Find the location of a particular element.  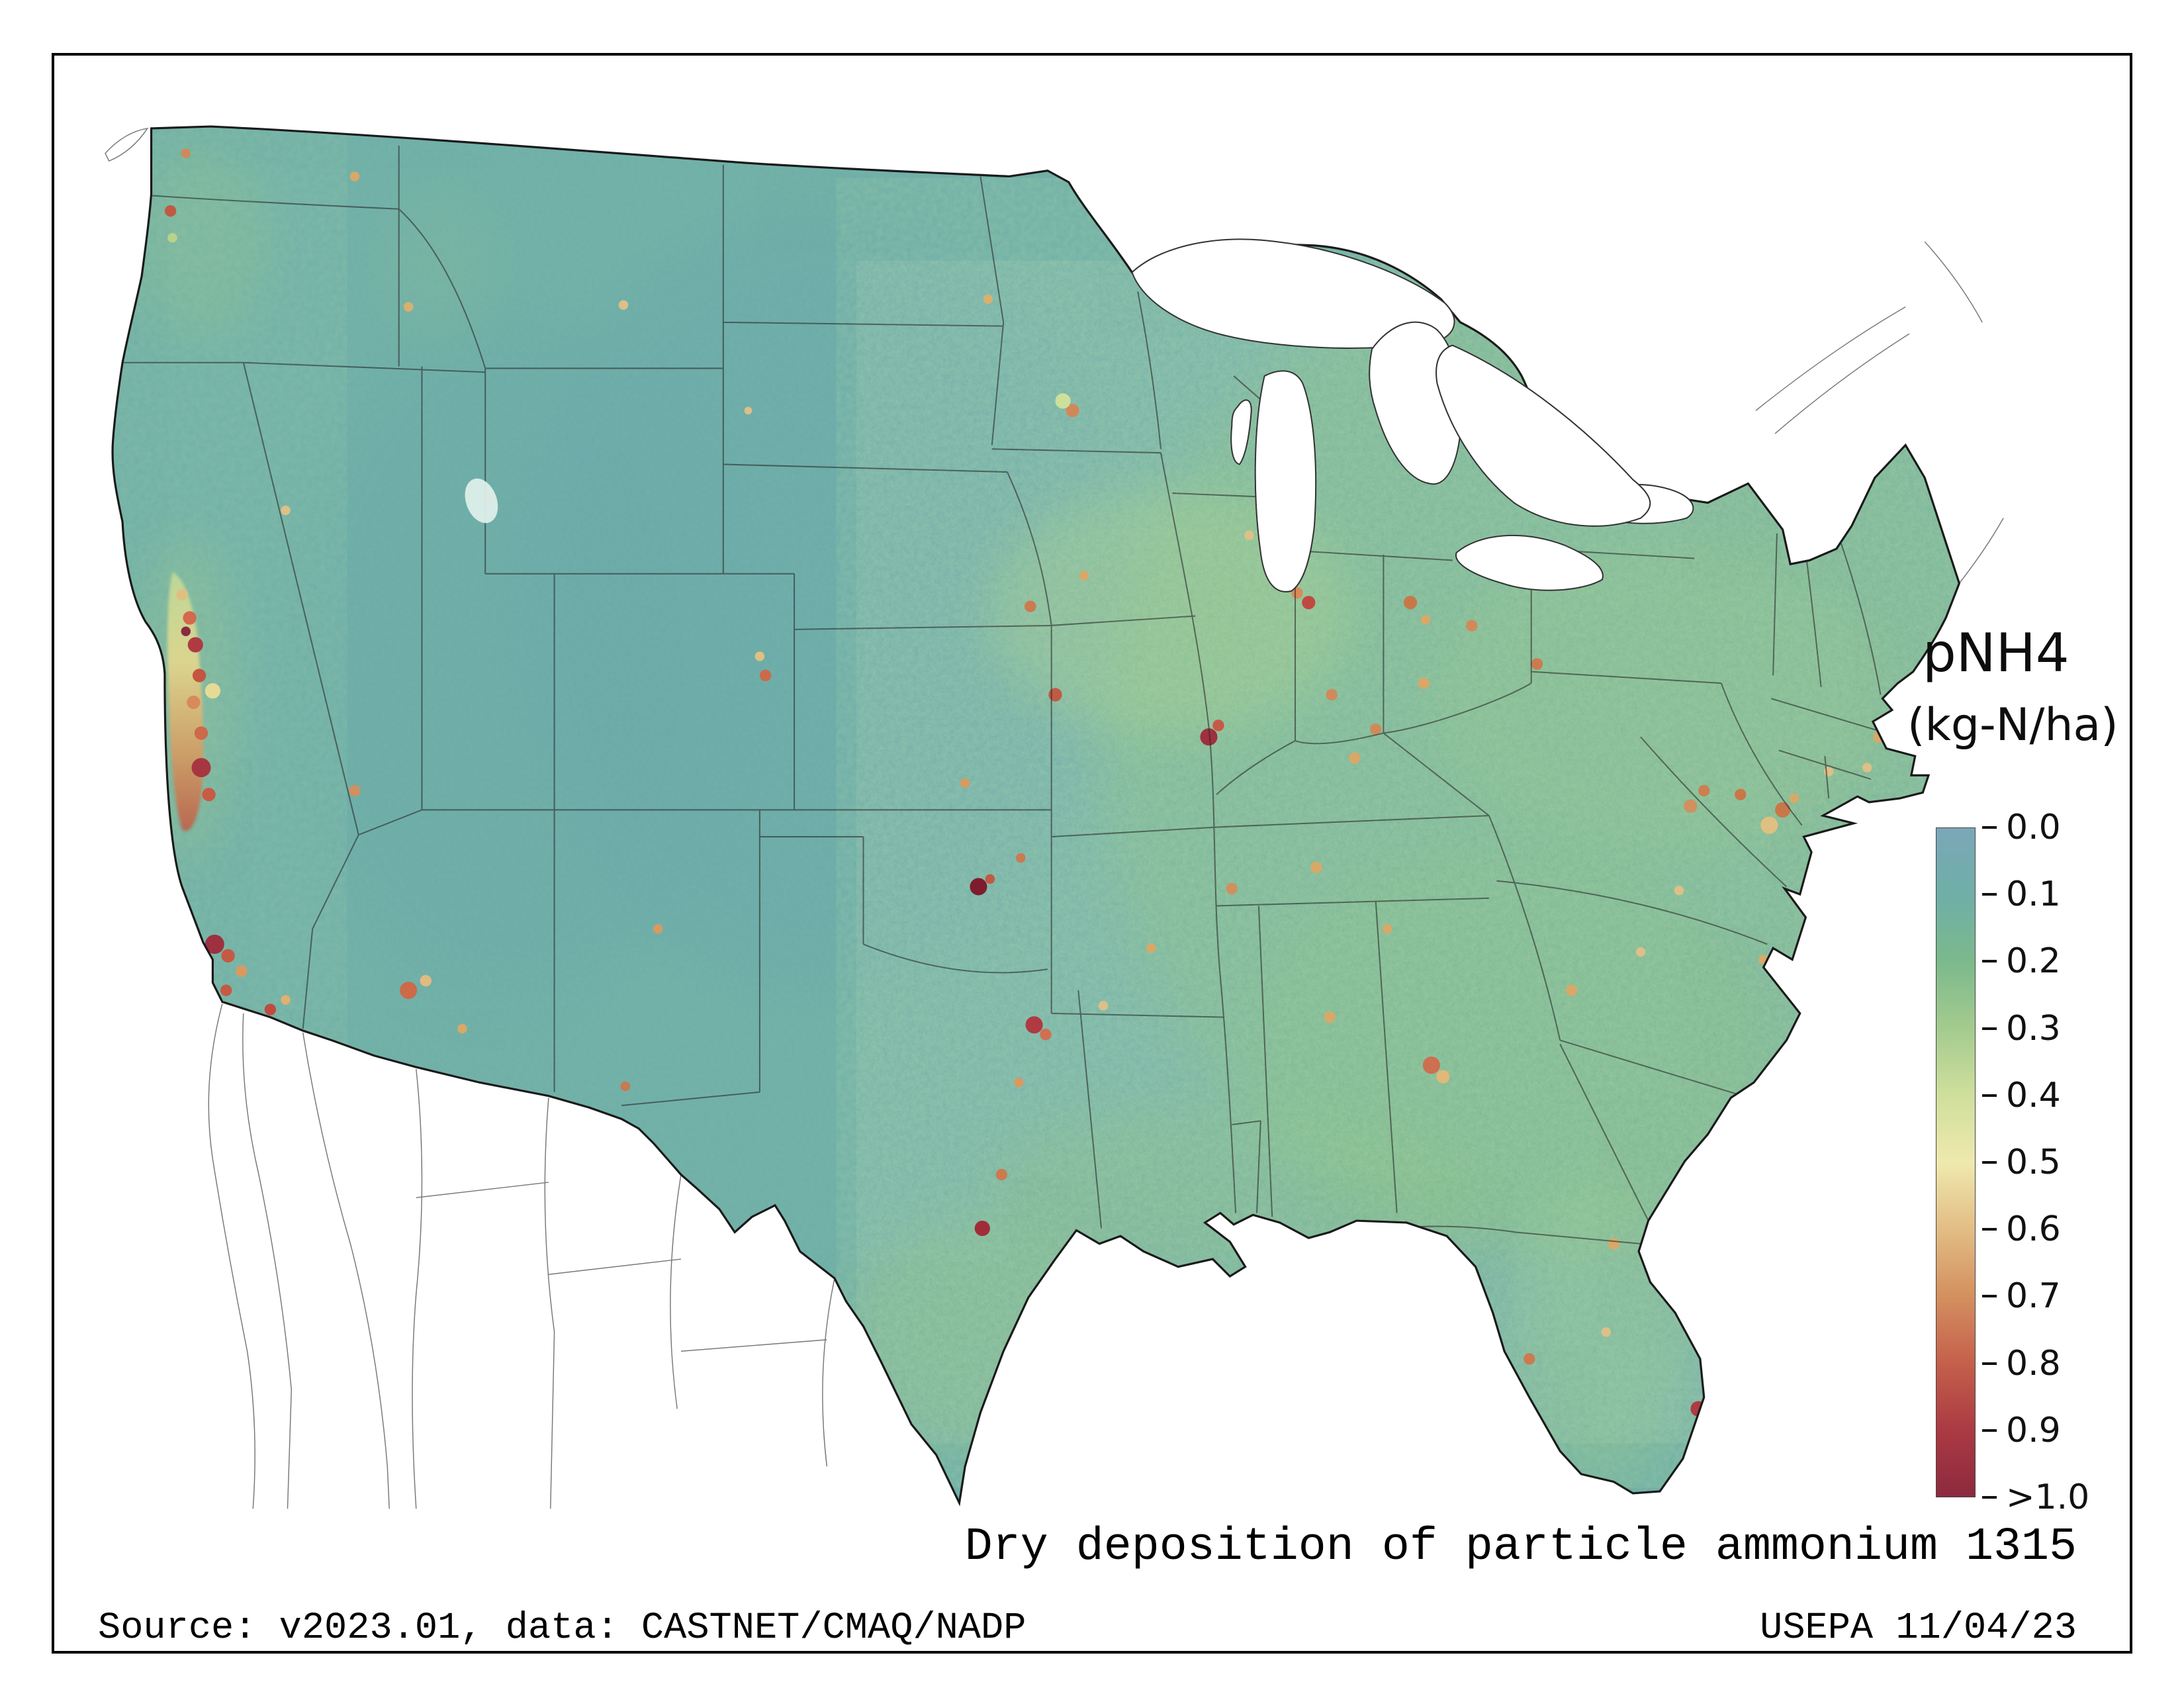

ontario-peninsula is located at coordinates (1543, 435).